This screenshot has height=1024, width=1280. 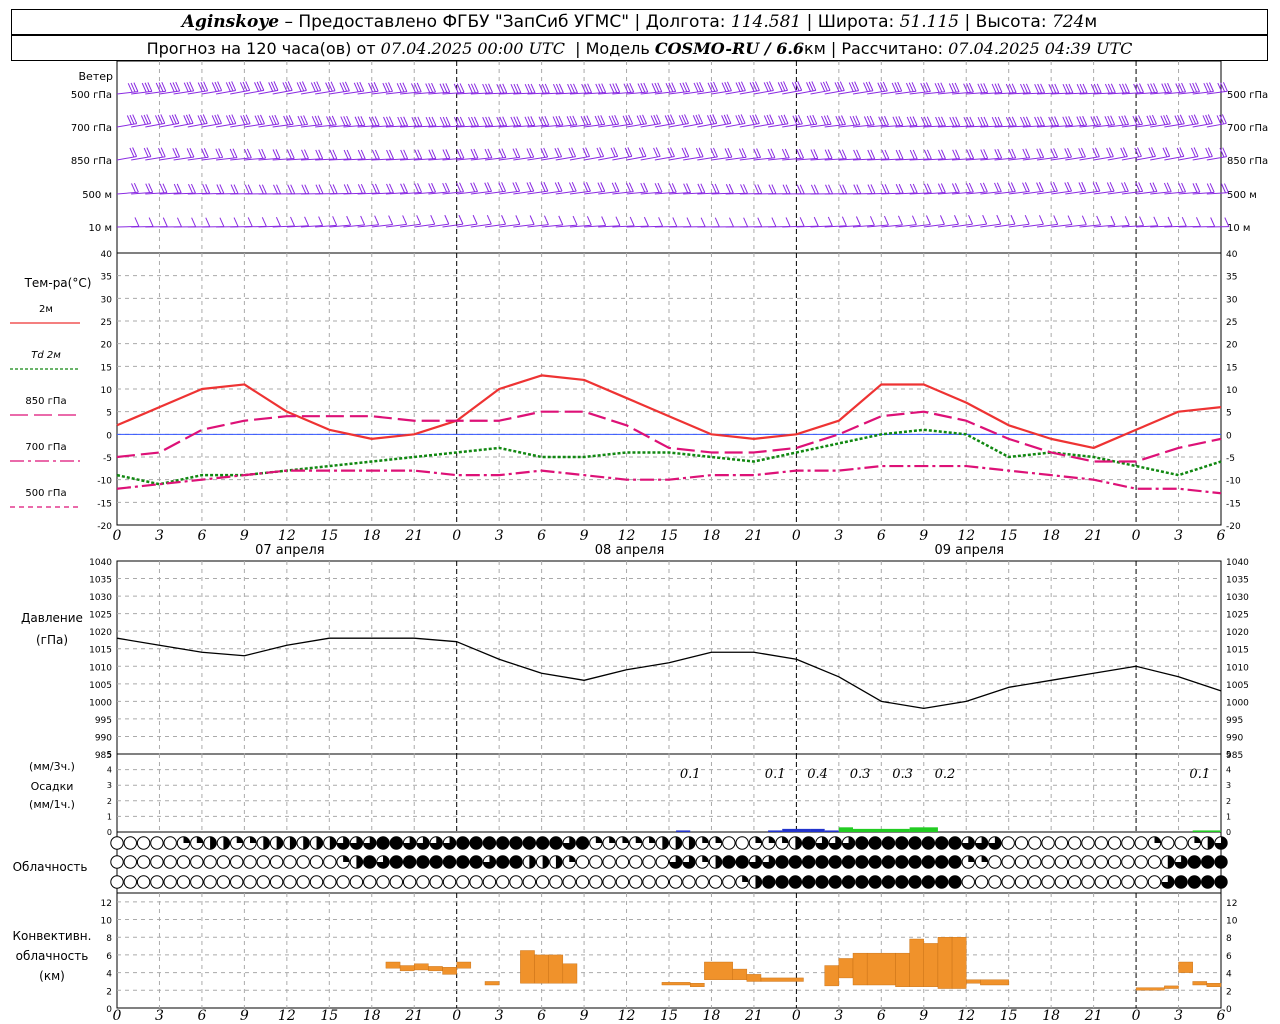 What do you see at coordinates (881, 536) in the screenshot?
I see `temp-axis-tick-label: 6` at bounding box center [881, 536].